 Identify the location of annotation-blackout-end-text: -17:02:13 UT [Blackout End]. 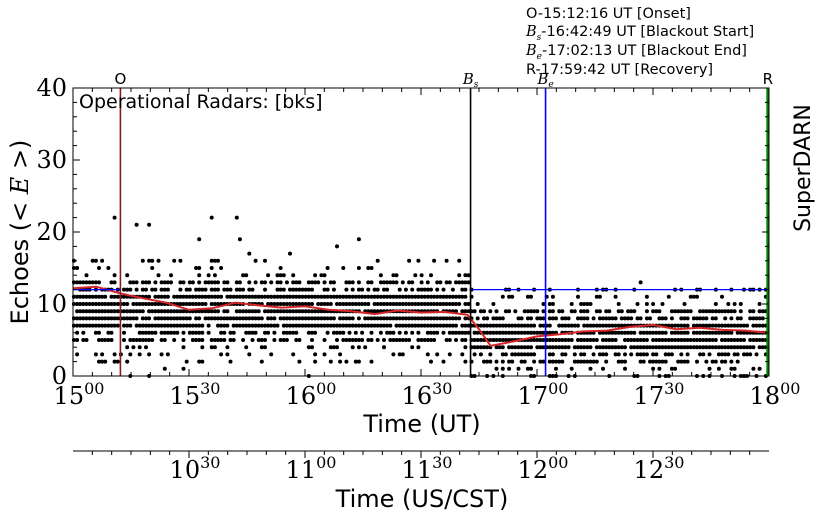
(644, 51).